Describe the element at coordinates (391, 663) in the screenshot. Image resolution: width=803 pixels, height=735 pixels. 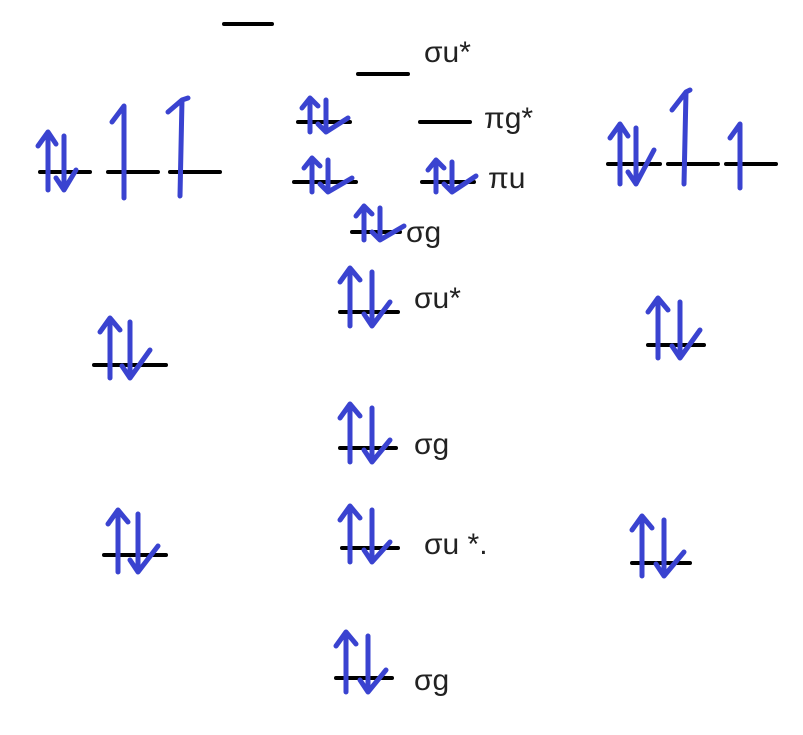
I see `mo-sigma-g-1s-level: σg` at that location.